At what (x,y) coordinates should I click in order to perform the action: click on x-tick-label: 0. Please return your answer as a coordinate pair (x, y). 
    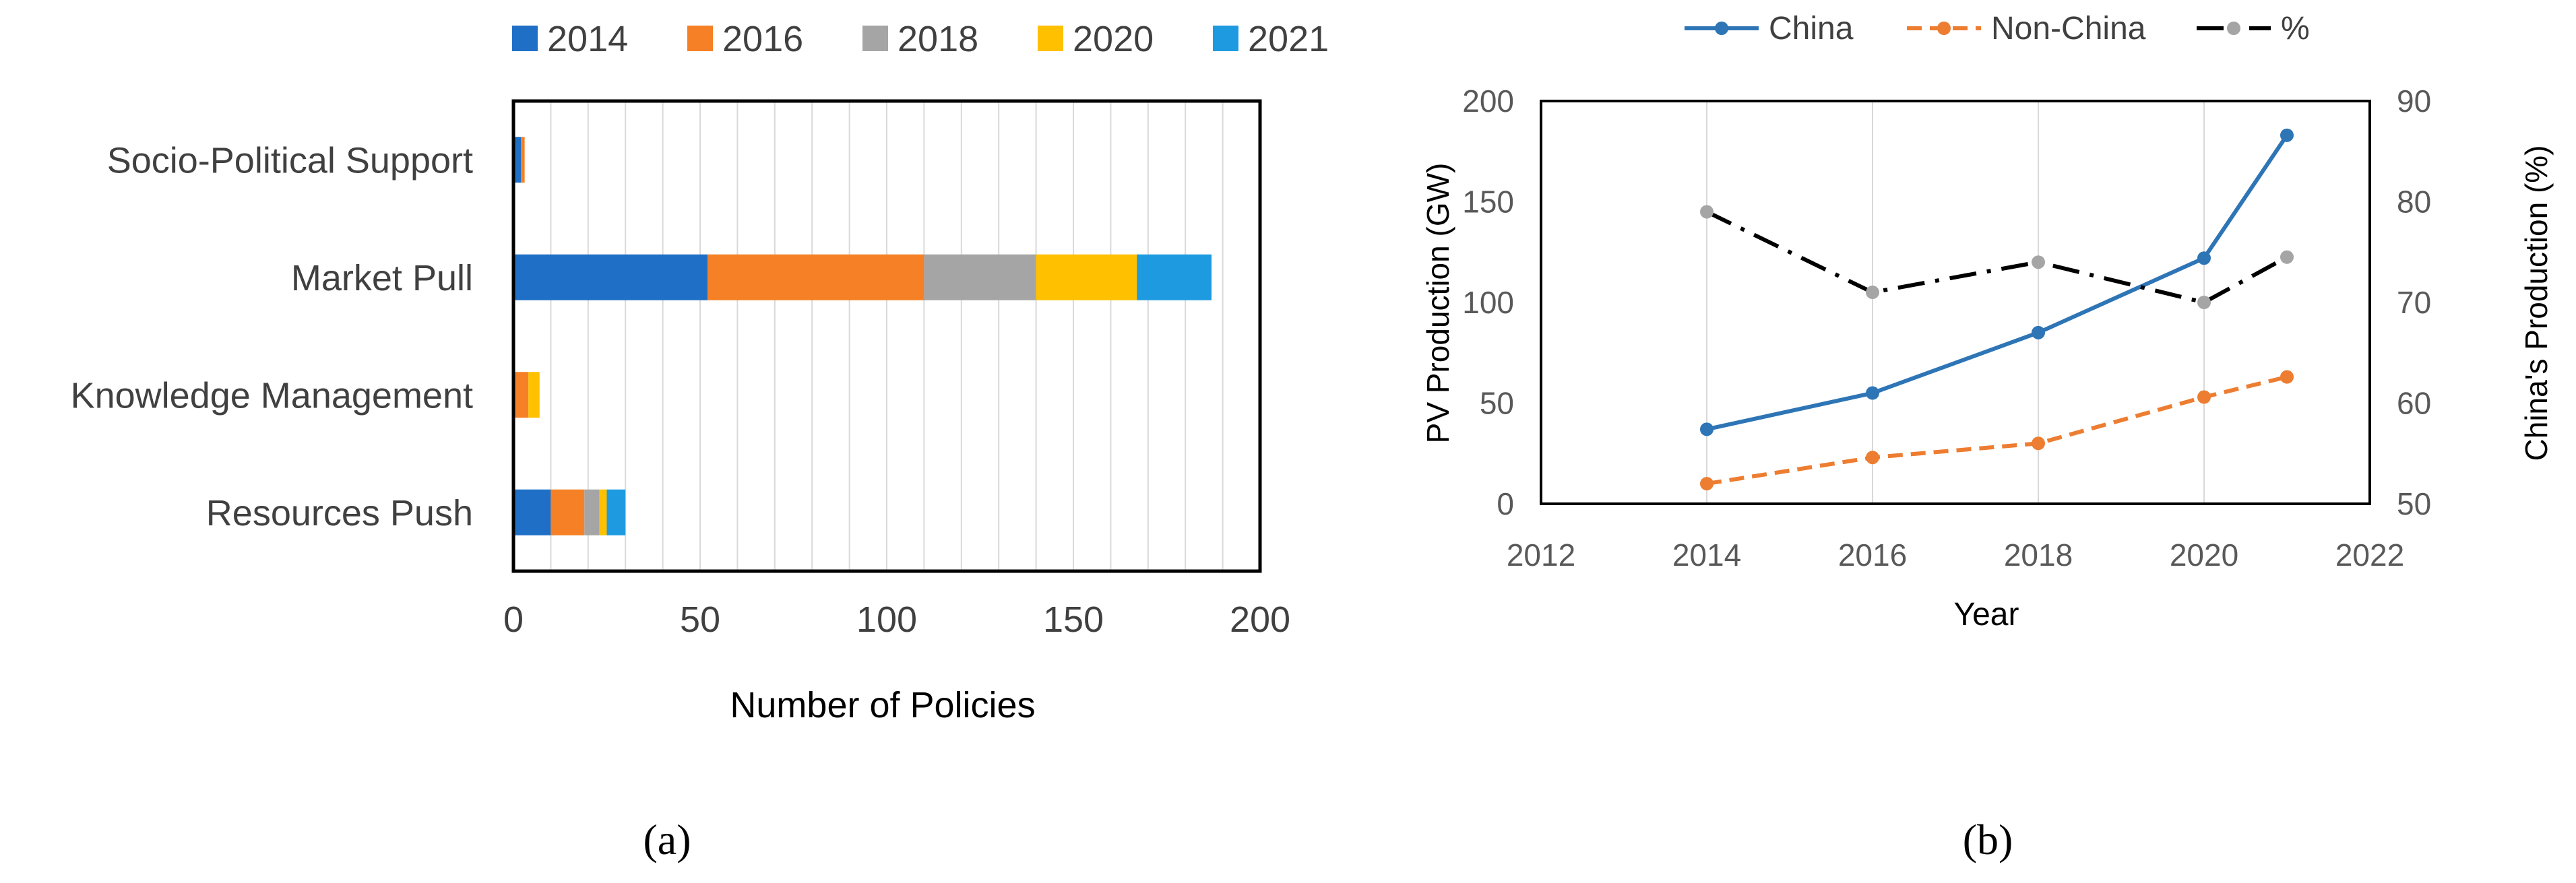
    Looking at the image, I should click on (513, 619).